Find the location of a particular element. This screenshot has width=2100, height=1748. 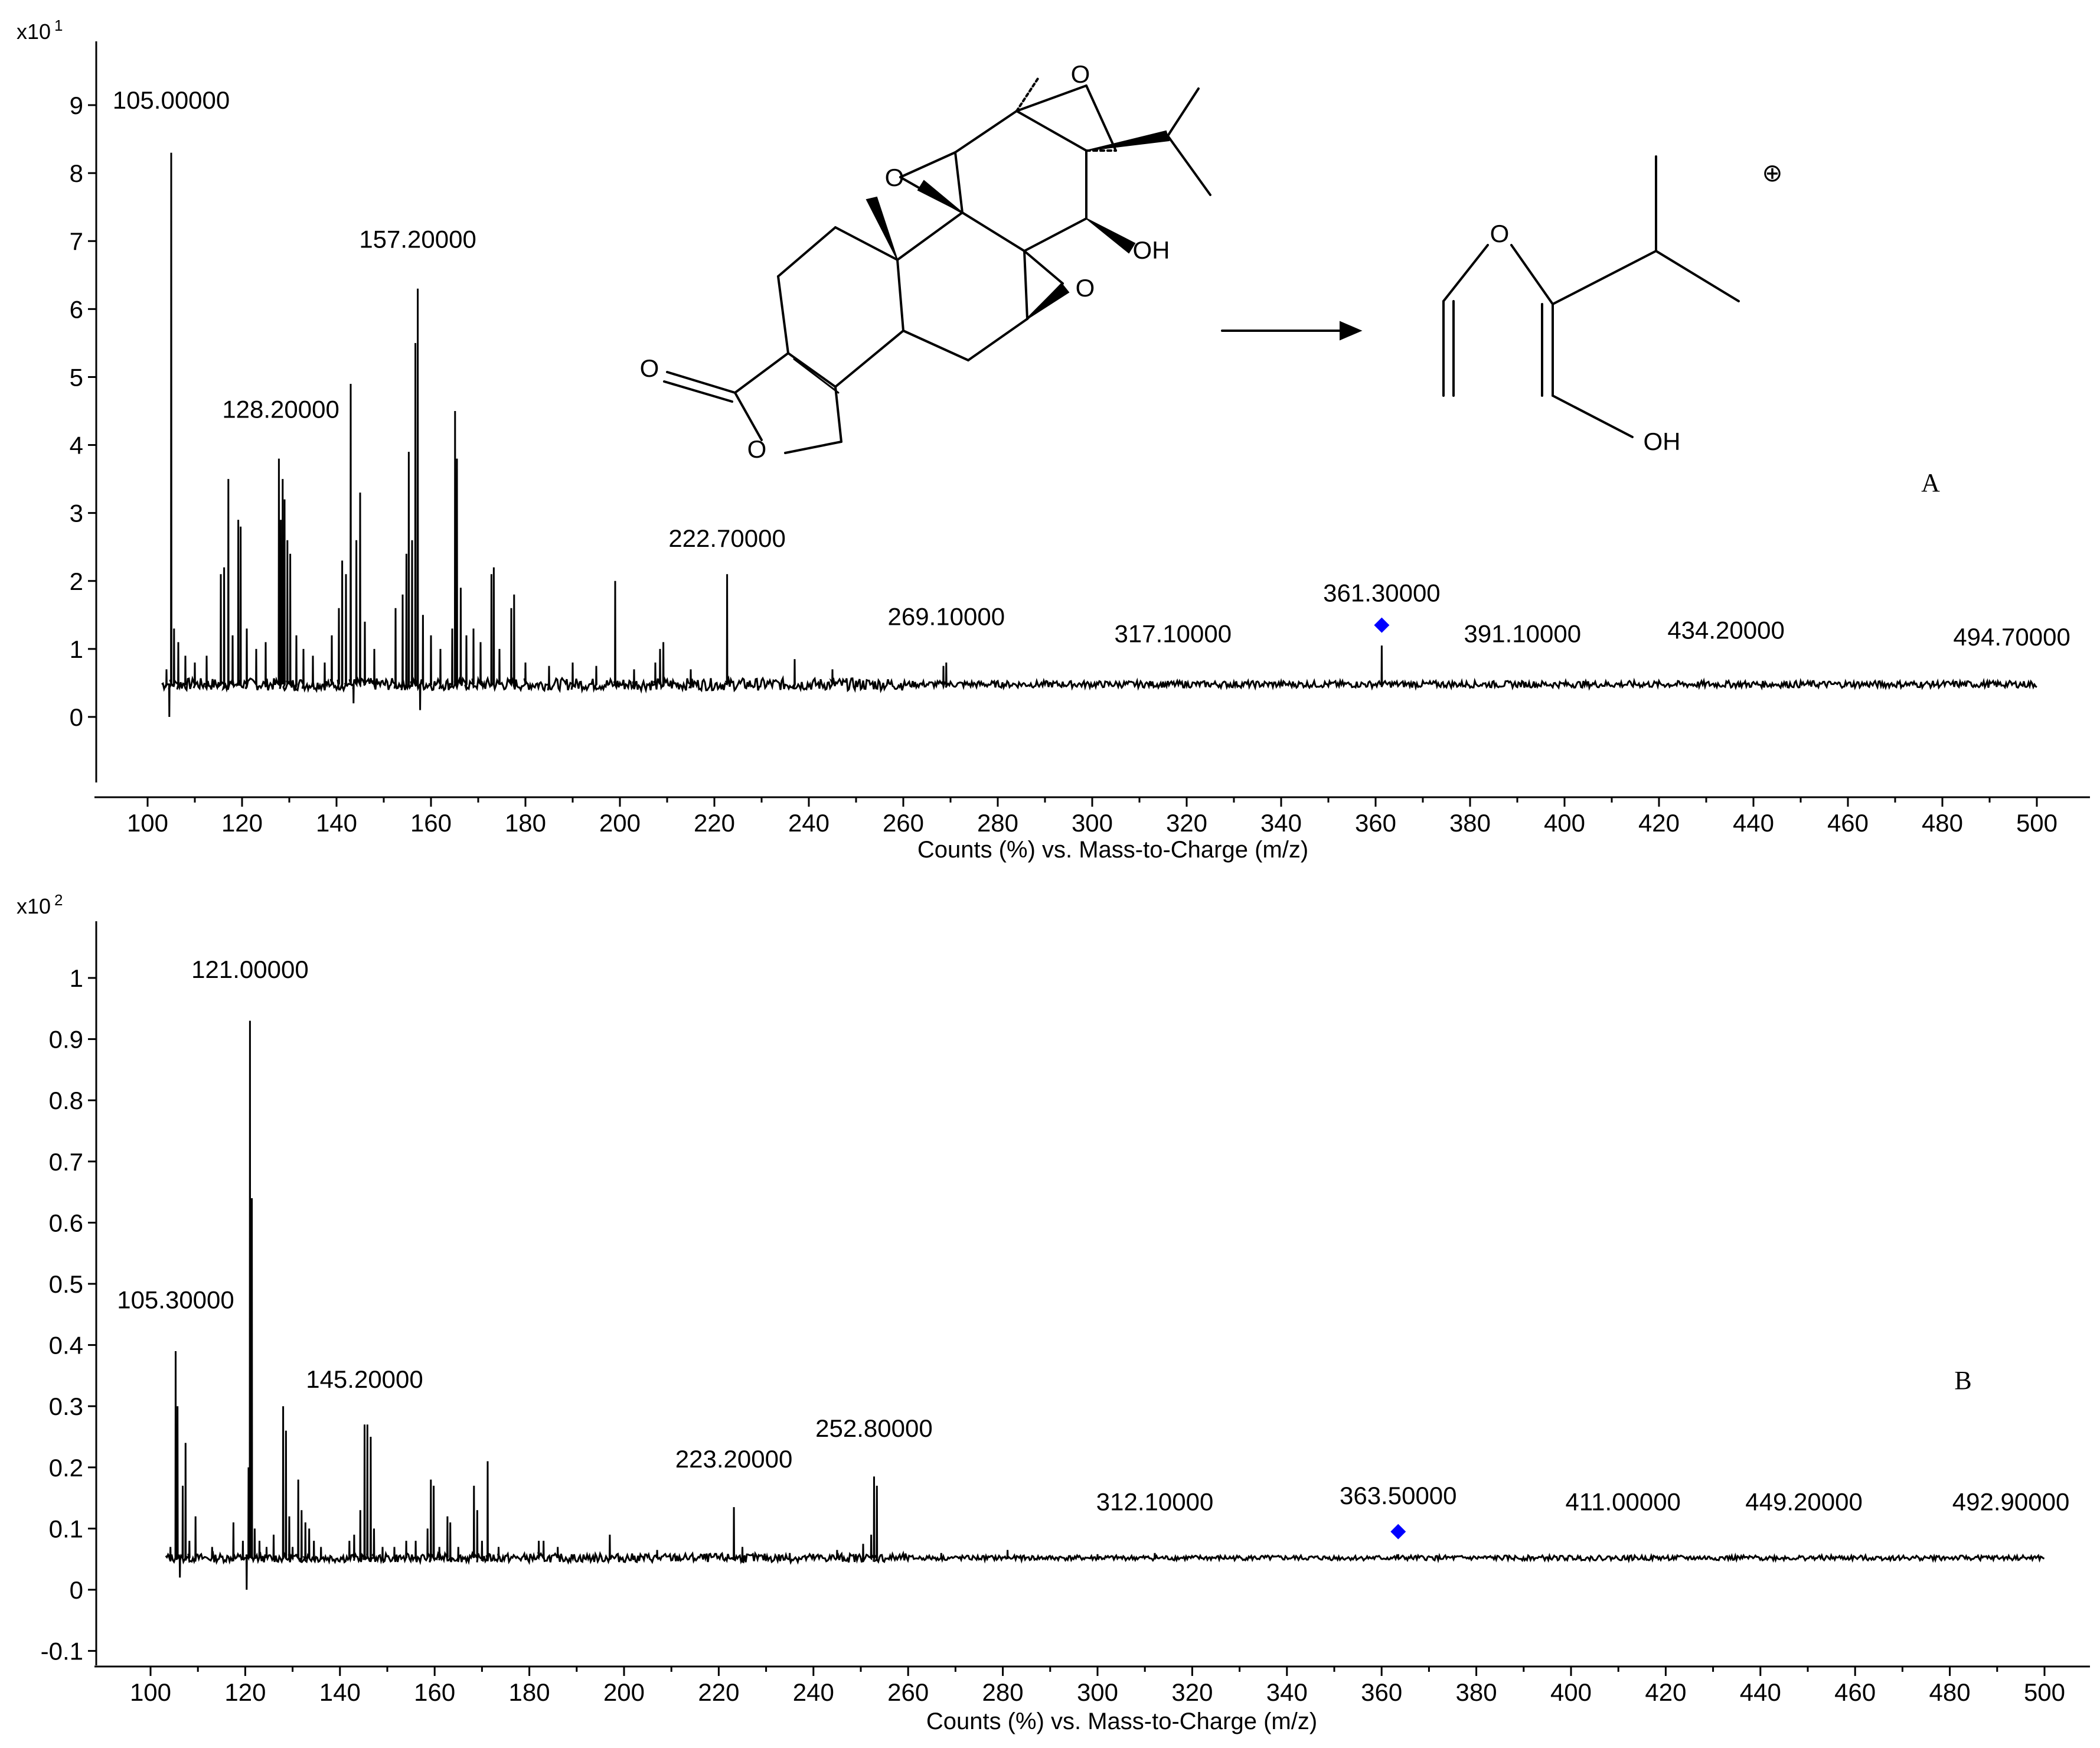

peak-label: 312.10000 is located at coordinates (1155, 1501).